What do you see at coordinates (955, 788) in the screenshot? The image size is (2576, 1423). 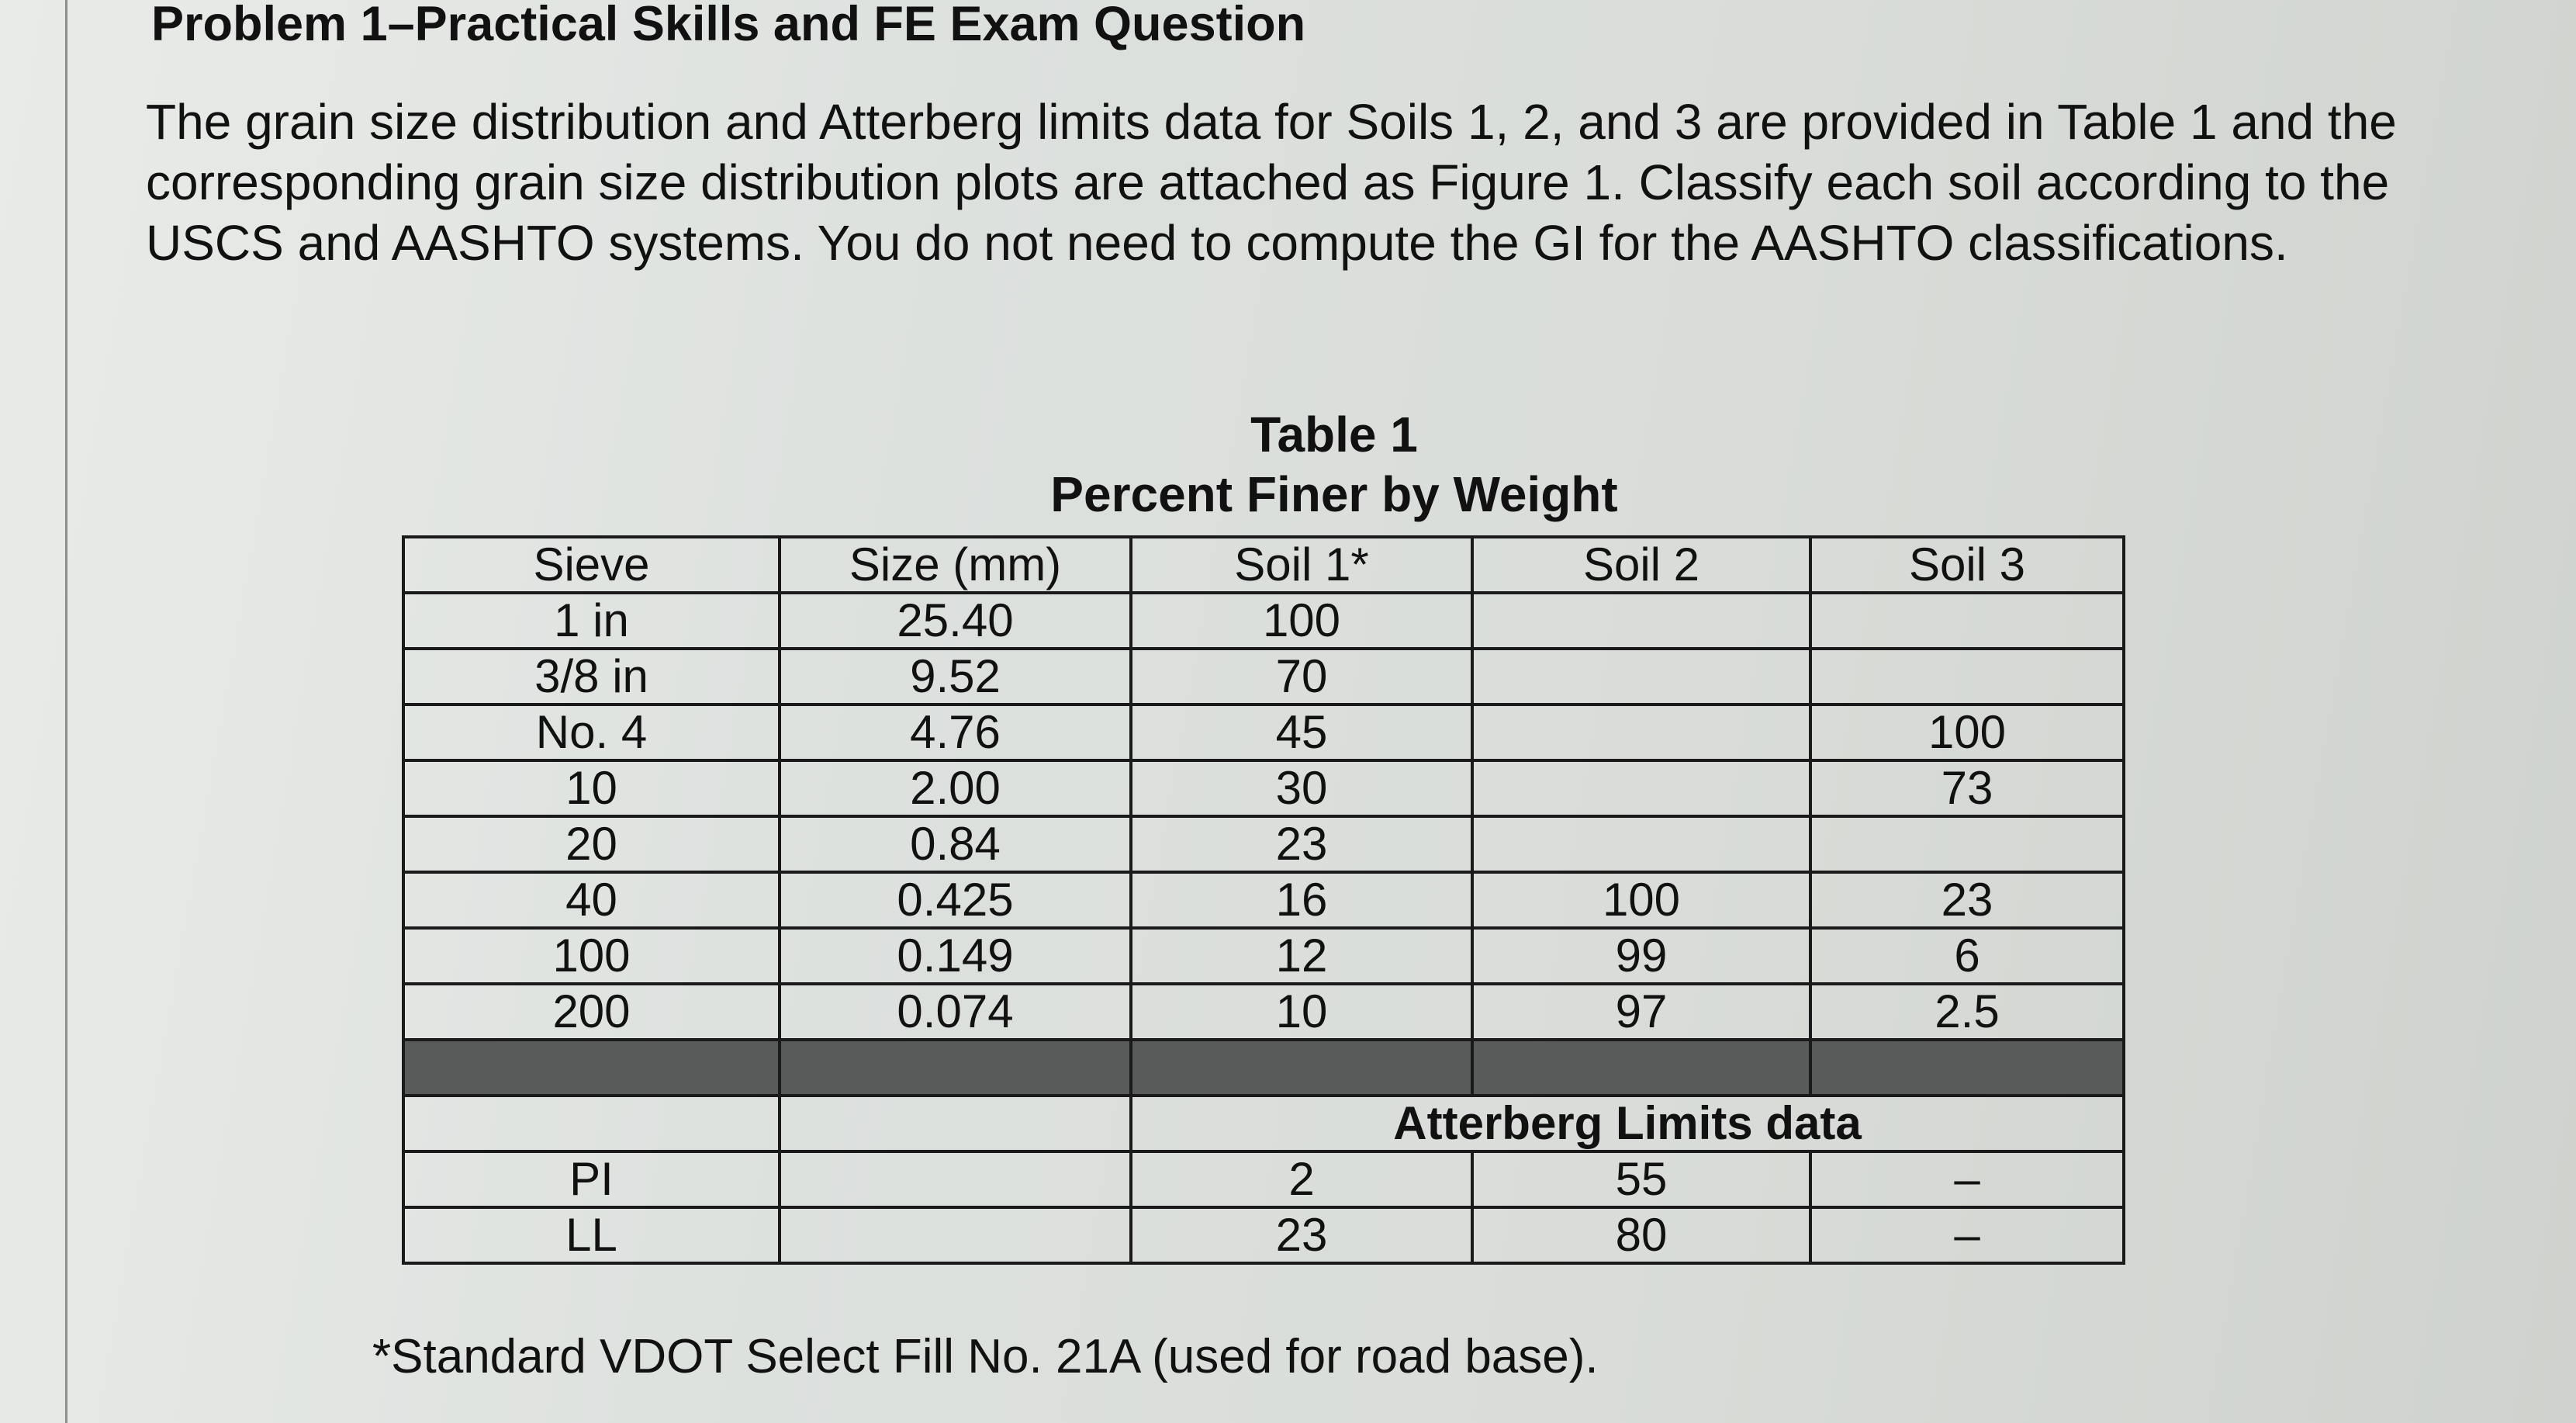 I see `size-cell: 2.00` at bounding box center [955, 788].